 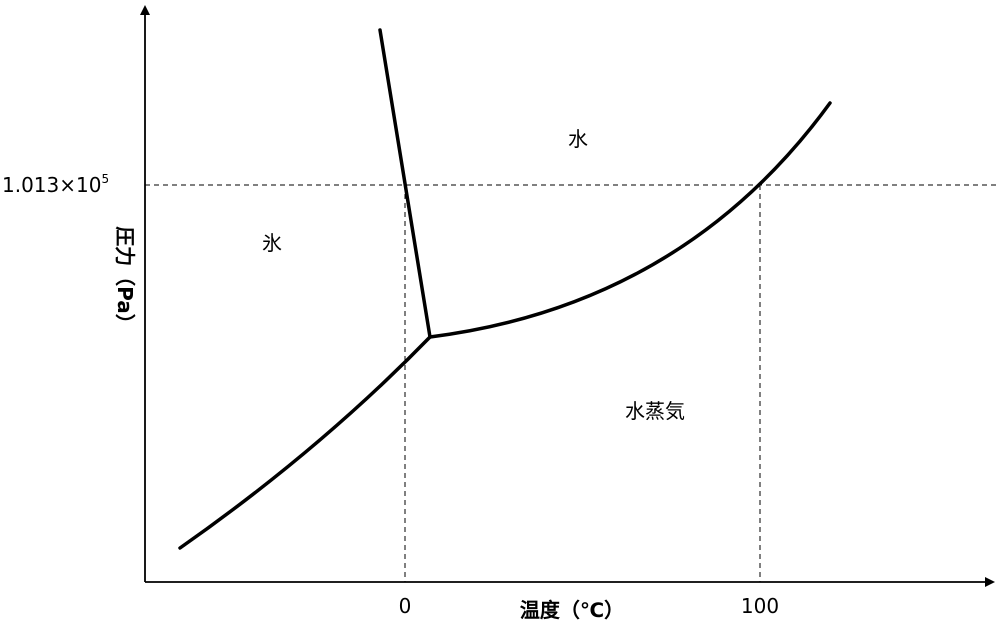 What do you see at coordinates (572, 610) in the screenshot?
I see `x-axis-title: 温度（℃）` at bounding box center [572, 610].